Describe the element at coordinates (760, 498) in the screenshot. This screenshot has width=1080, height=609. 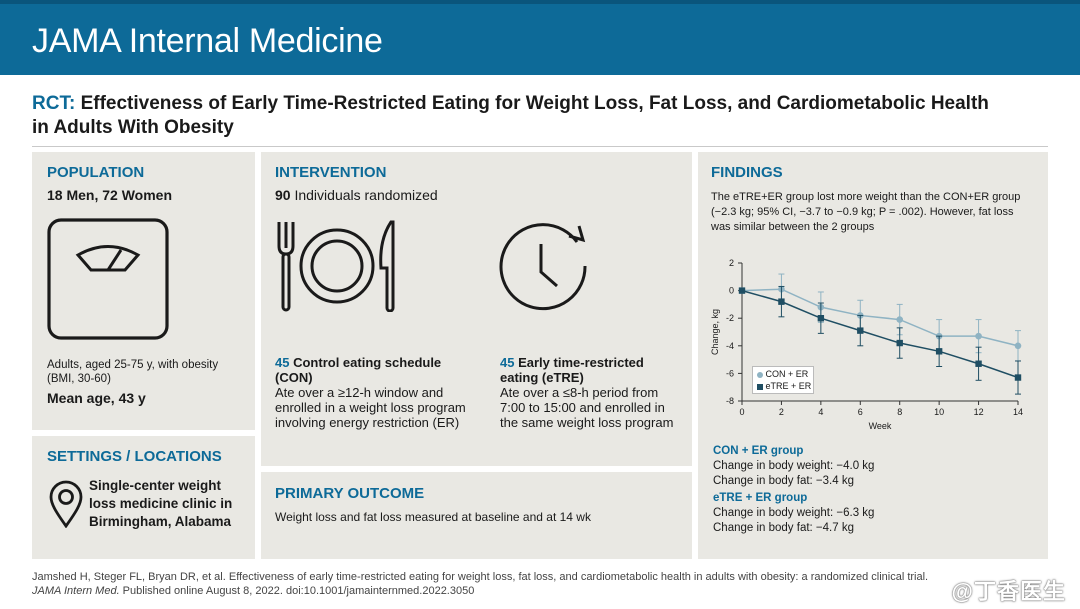
I see `etre-result-heading: eTRE + ER group` at that location.